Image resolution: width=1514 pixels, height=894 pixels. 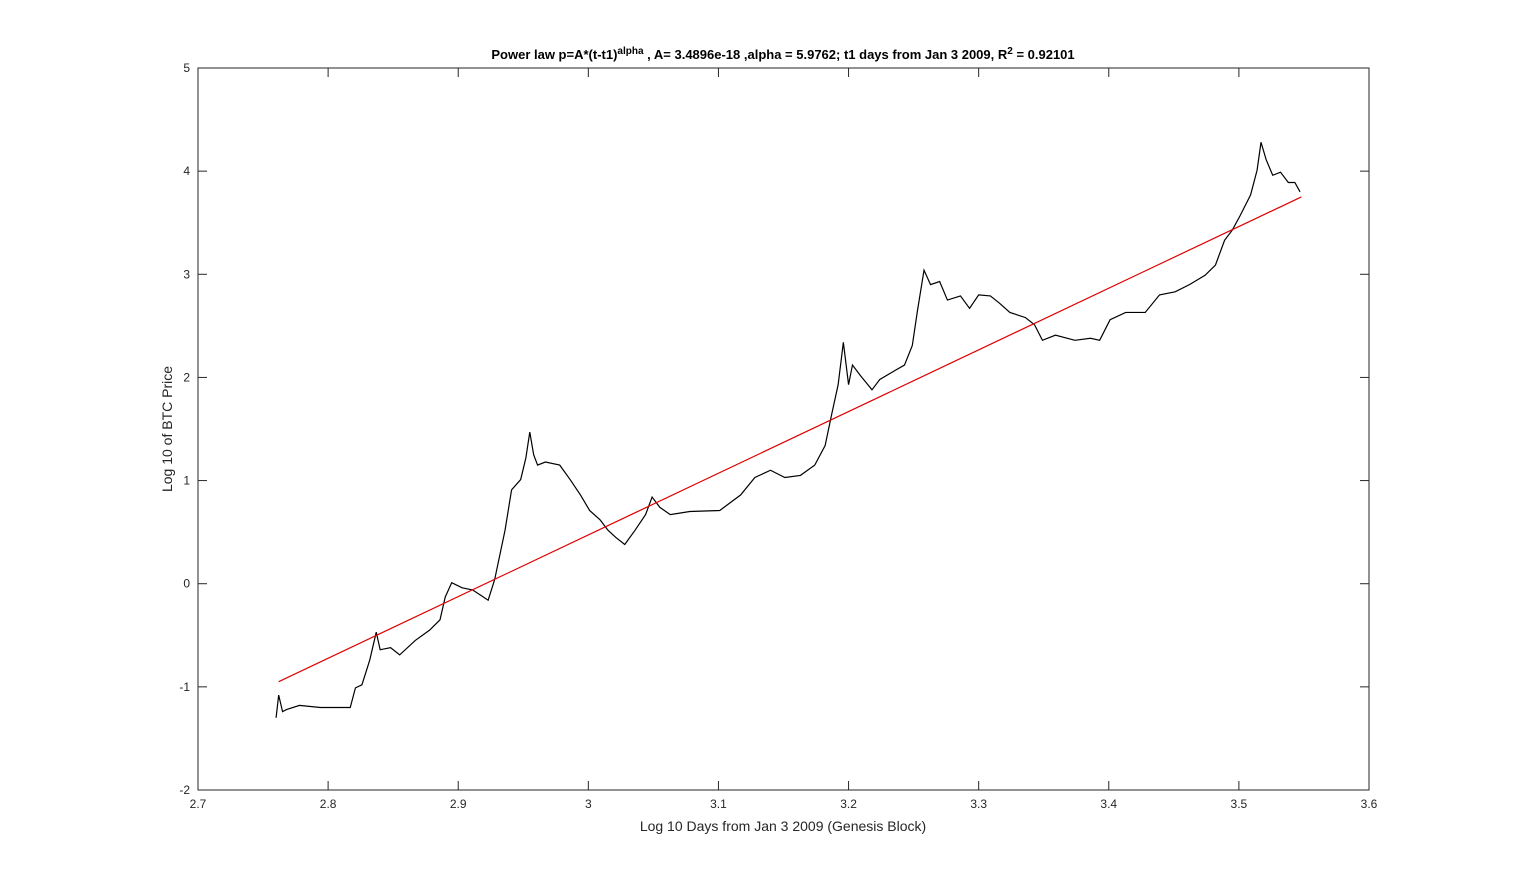 What do you see at coordinates (1369, 804) in the screenshot?
I see `x-tick-label: 3.6` at bounding box center [1369, 804].